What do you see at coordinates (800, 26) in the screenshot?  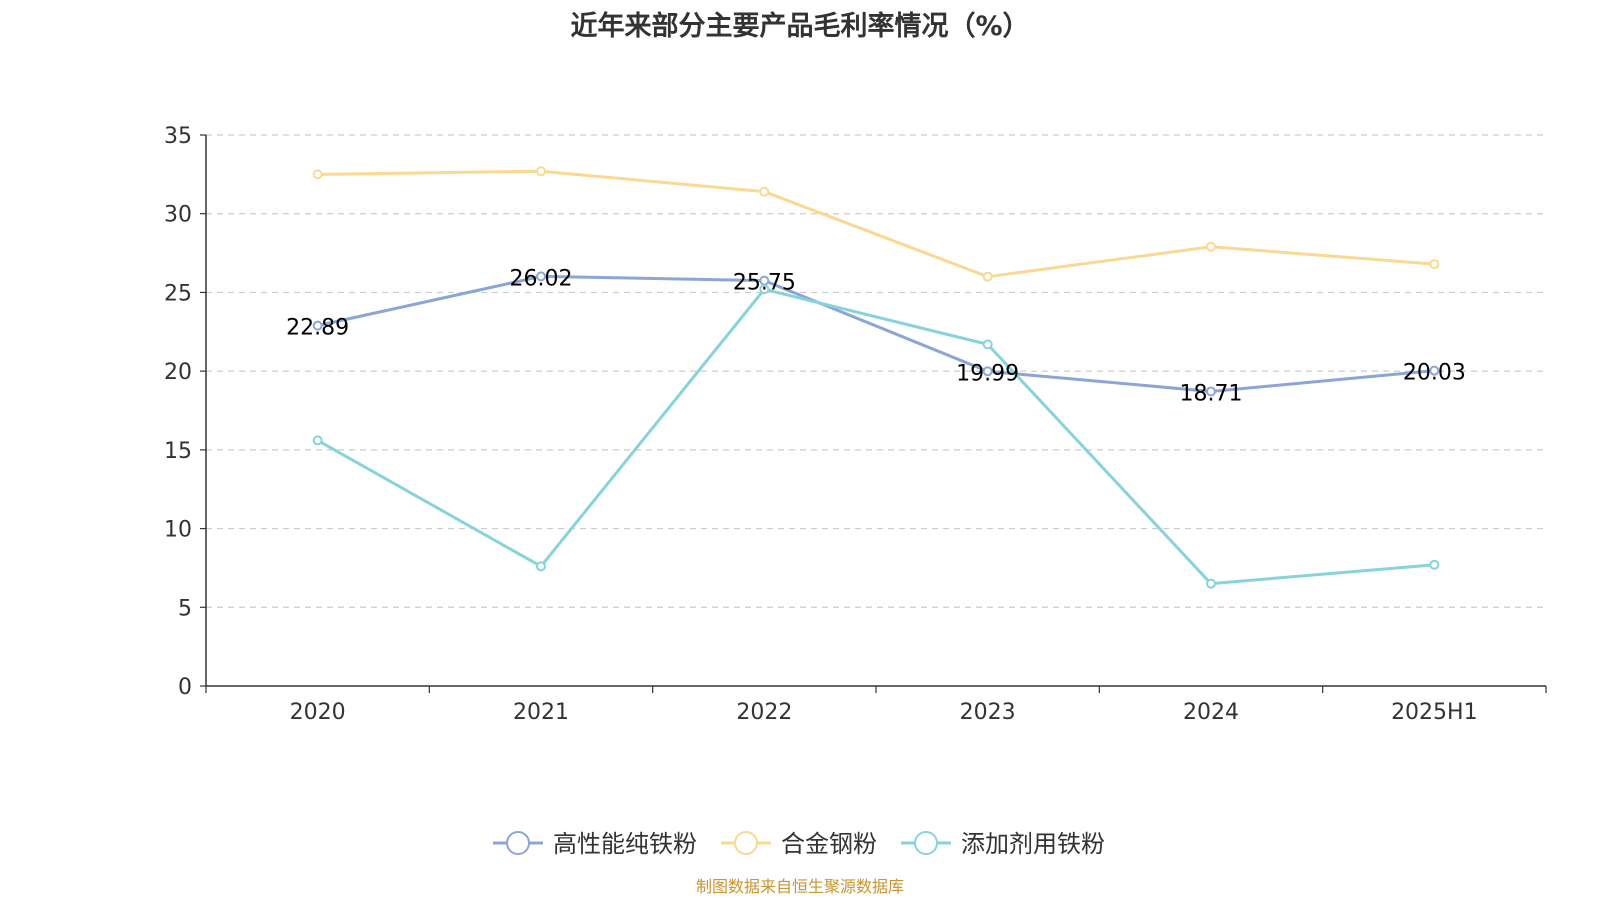 I see `chart-title: 近年来部分主要产品毛利率情况（%）` at bounding box center [800, 26].